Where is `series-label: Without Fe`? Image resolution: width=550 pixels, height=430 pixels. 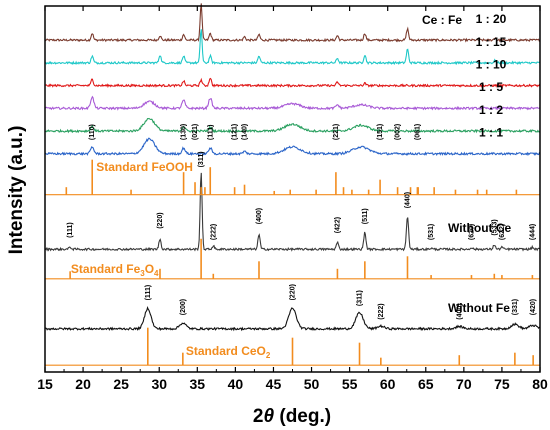 series-label: Without Fe is located at coordinates (479, 308).